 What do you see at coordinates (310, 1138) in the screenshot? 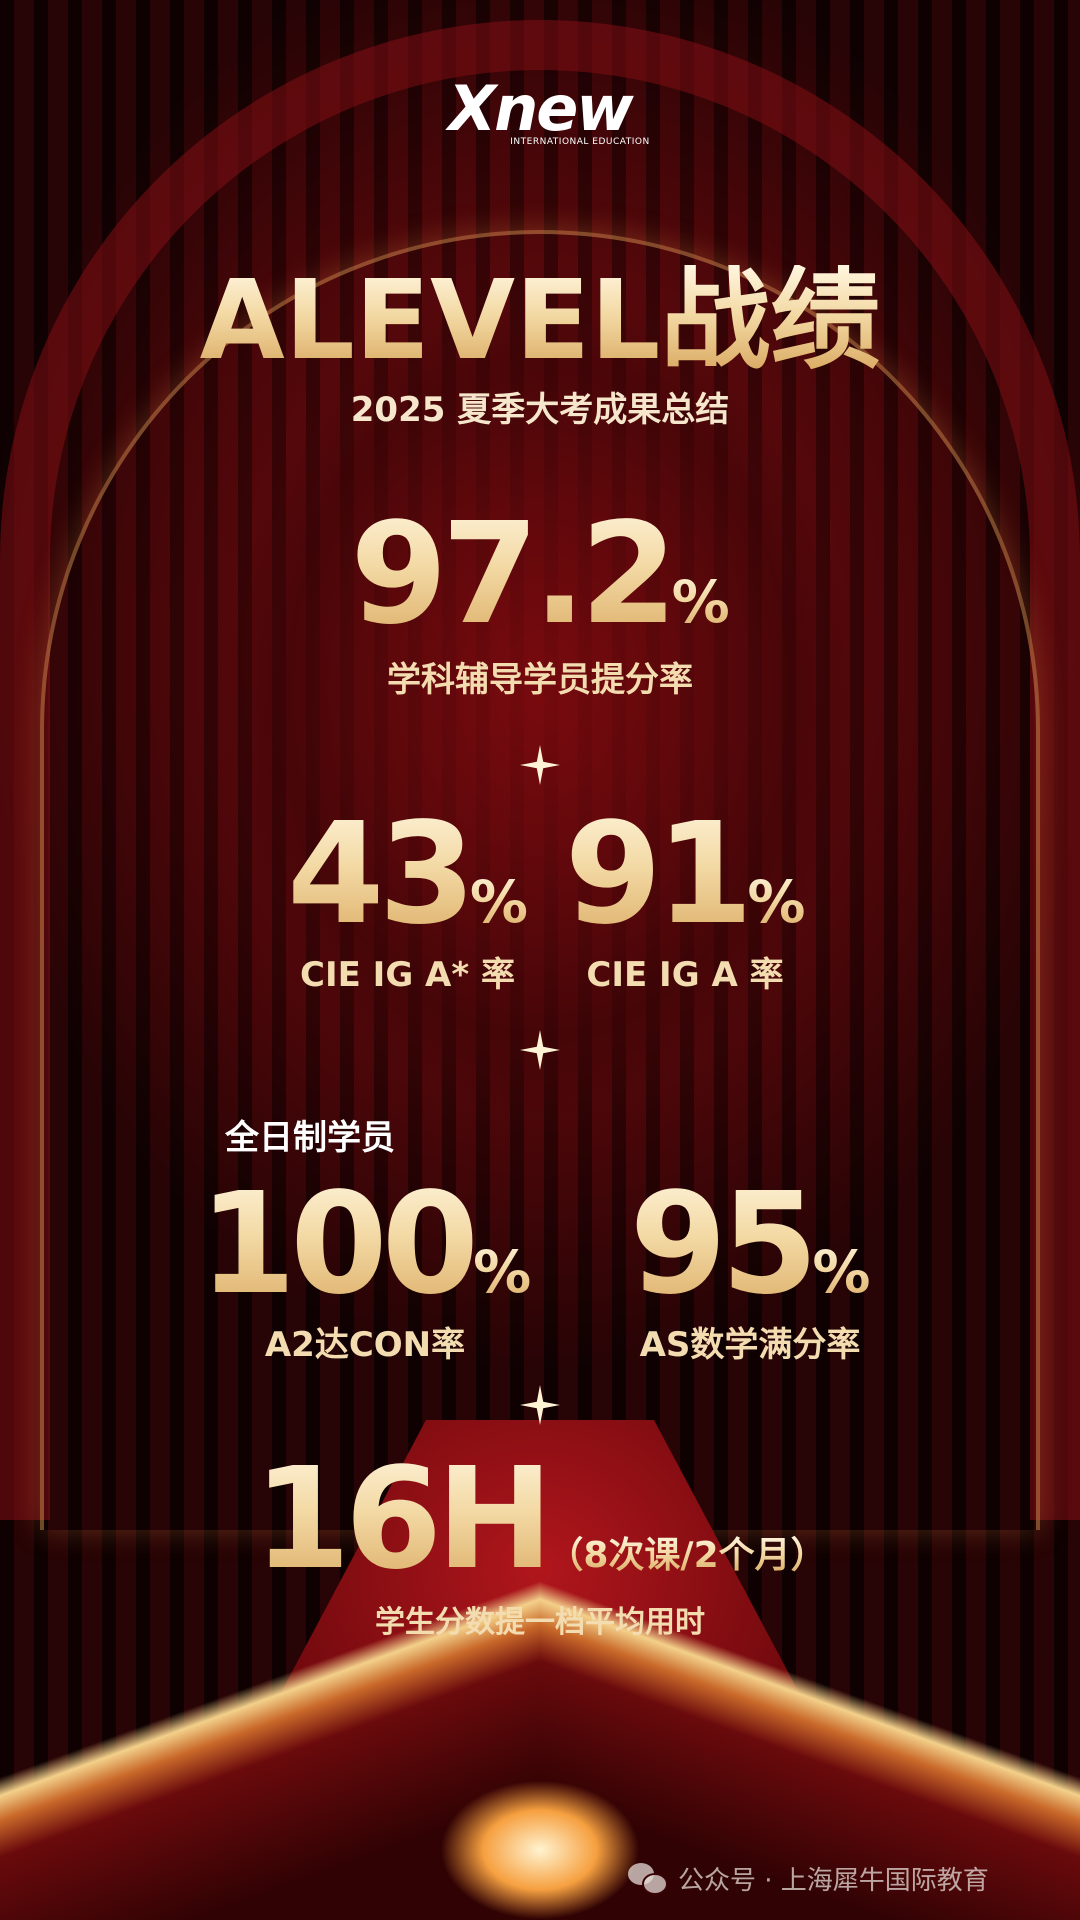
I see `fulltime-heading: 全日制学员` at bounding box center [310, 1138].